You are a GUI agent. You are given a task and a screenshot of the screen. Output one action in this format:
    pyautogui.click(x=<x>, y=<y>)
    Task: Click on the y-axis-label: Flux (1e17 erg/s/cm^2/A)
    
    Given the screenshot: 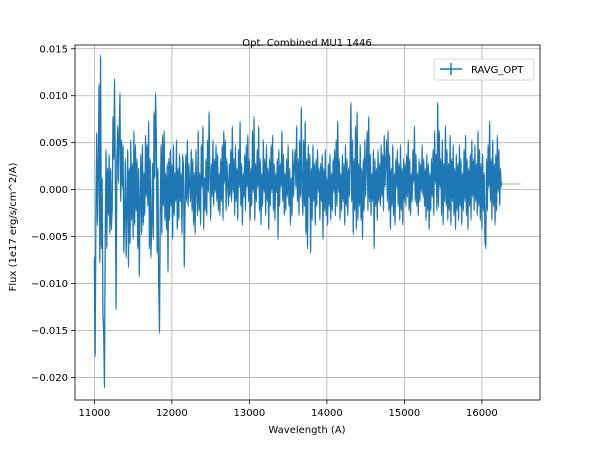 What is the action you would take?
    pyautogui.click(x=13, y=227)
    